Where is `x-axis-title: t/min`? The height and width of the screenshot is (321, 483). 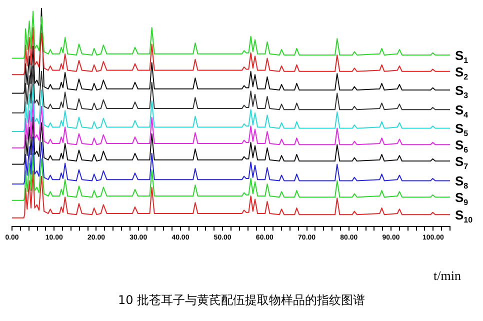 x-axis-title: t/min is located at coordinates (447, 276).